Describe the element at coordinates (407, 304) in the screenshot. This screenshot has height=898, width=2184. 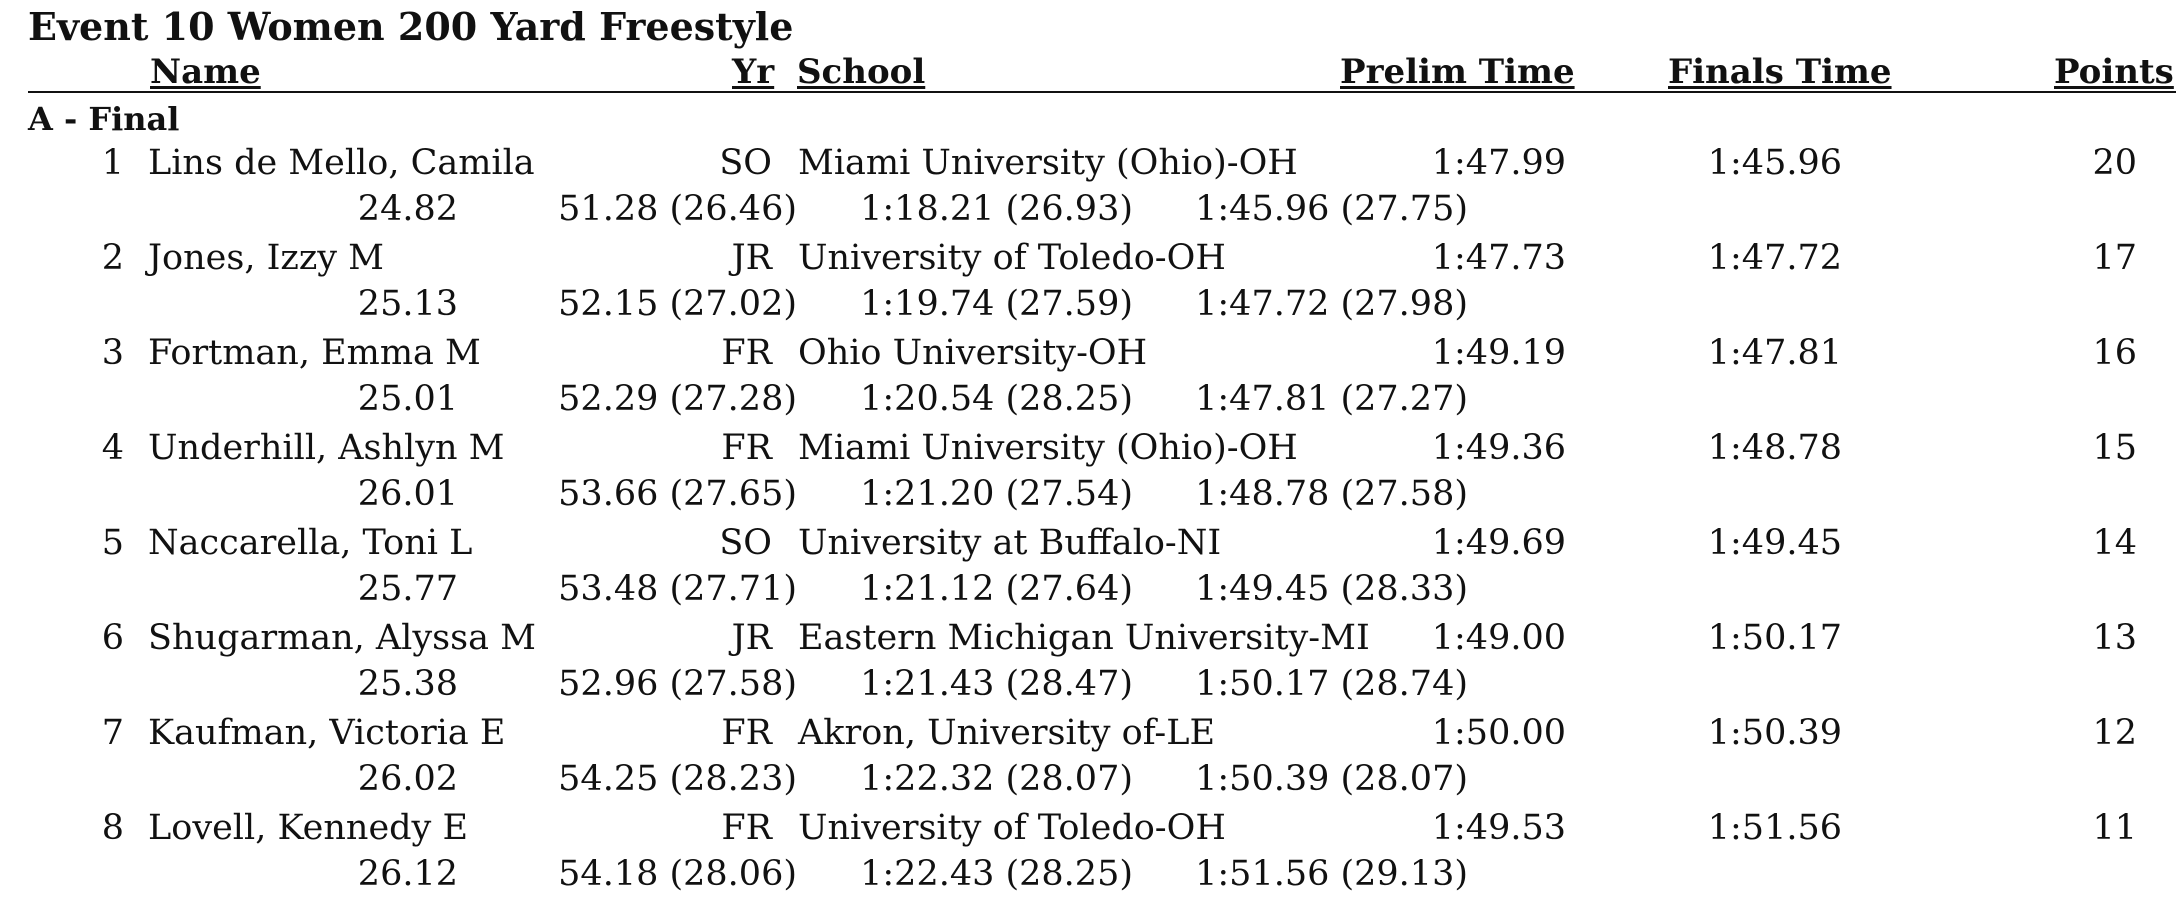
I see `split-time: 25.13` at that location.